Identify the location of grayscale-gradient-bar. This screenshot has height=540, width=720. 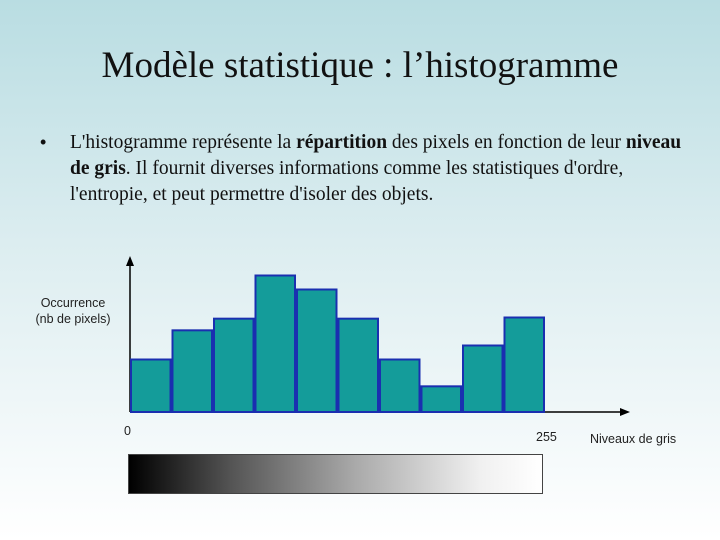
(335, 474).